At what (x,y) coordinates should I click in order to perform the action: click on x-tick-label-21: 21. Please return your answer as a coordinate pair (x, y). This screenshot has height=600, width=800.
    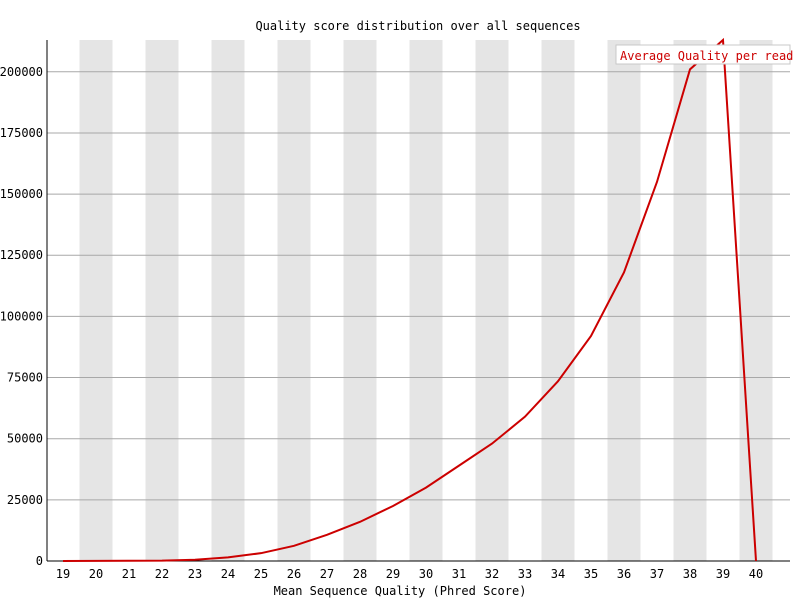
    Looking at the image, I should click on (129, 574).